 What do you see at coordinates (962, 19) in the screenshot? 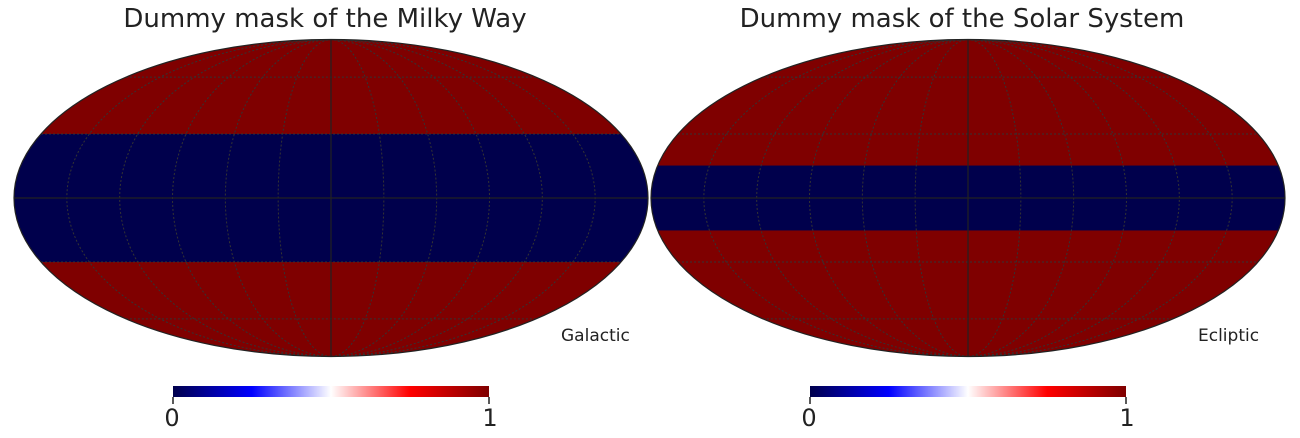
I see `map-title: Dummy mask of the Solar System` at bounding box center [962, 19].